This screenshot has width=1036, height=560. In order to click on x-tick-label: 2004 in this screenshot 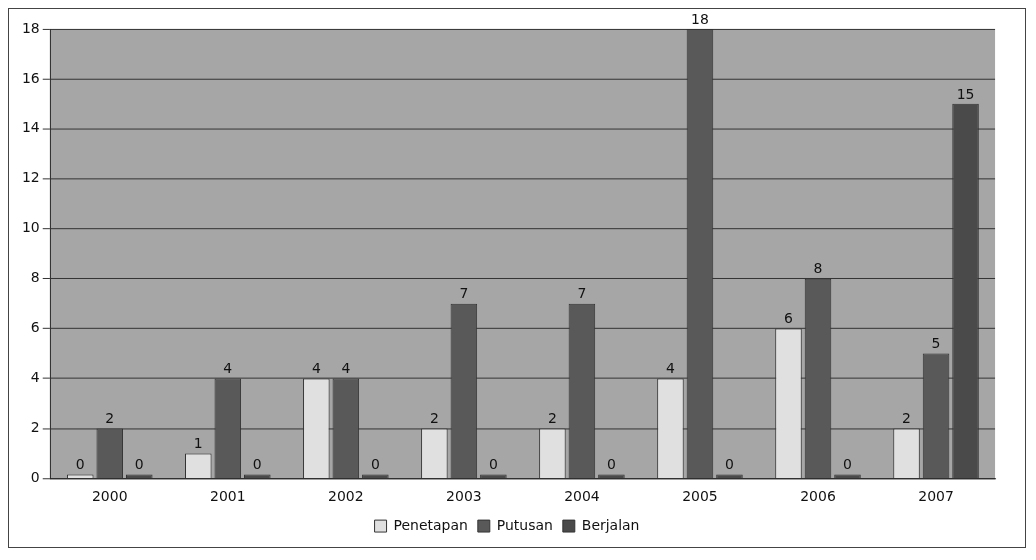, I will do `click(582, 496)`.